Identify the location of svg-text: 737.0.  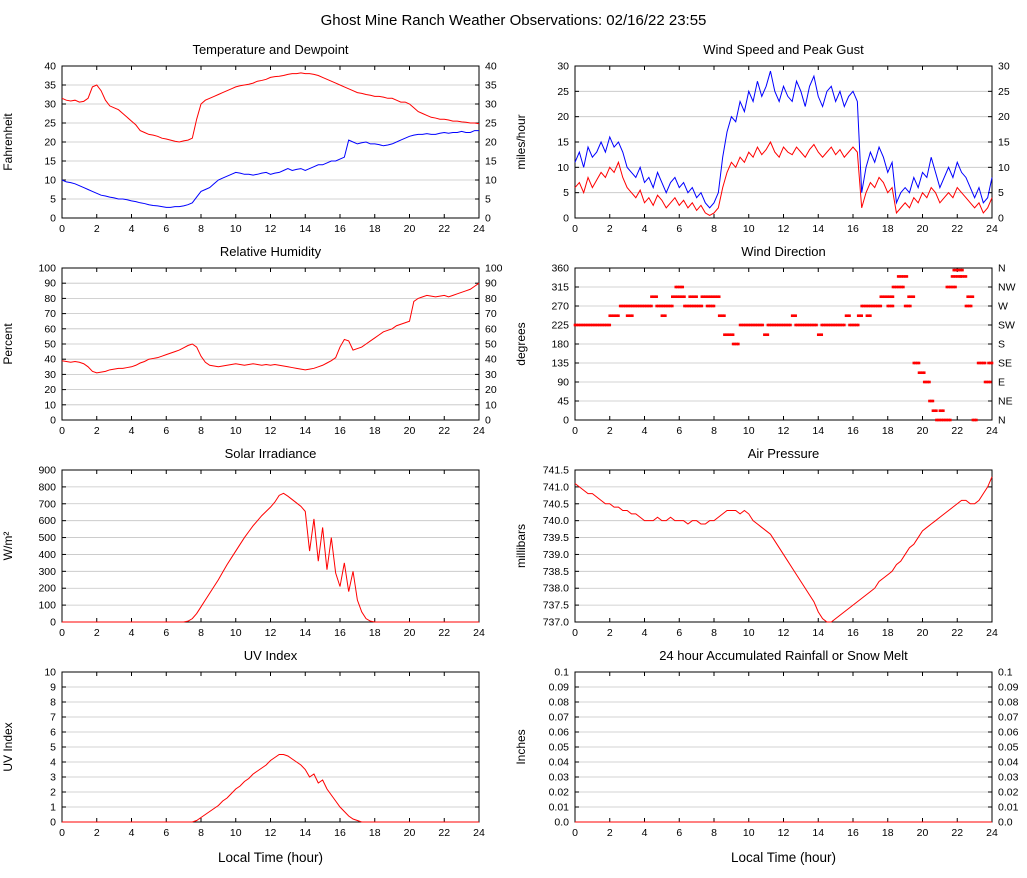
(556, 623).